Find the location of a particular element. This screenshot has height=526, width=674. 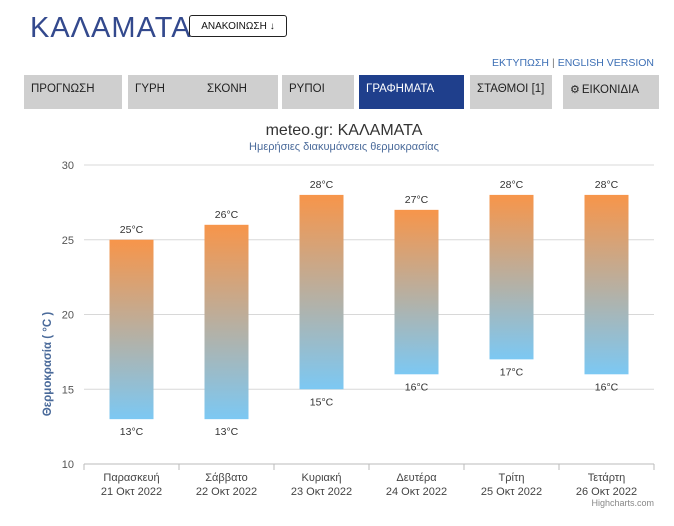

tab-stations: ΣΤΑΘΜΟΙ [1] is located at coordinates (511, 92).